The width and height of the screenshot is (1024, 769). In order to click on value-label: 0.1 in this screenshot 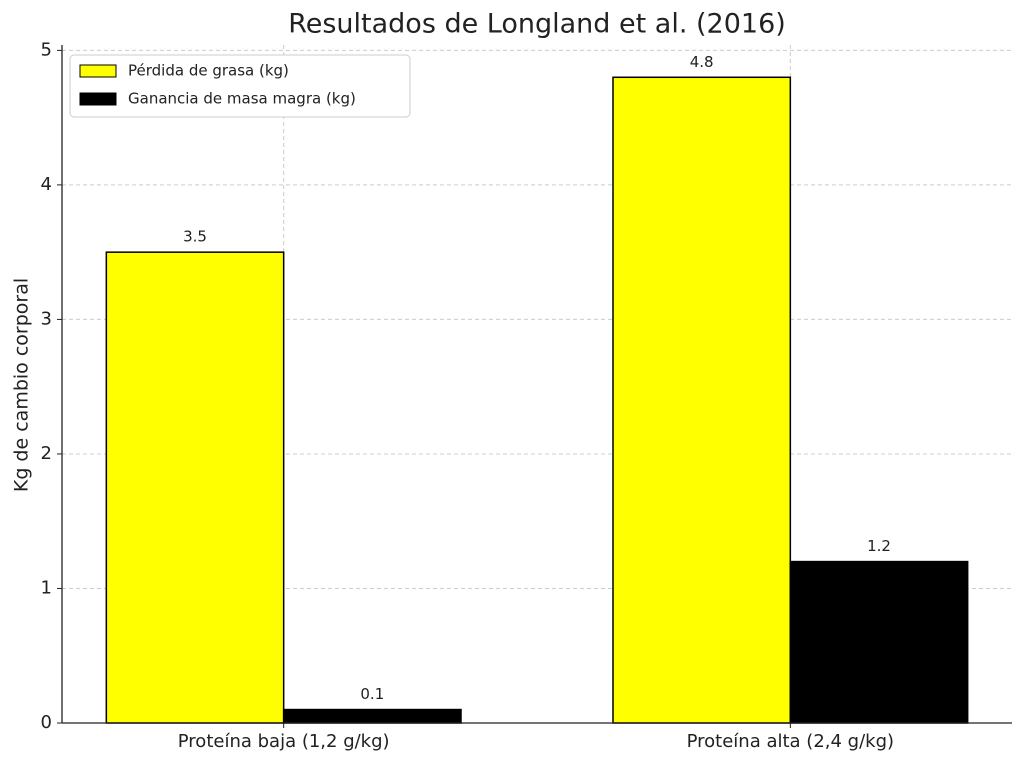, I will do `click(372, 694)`.